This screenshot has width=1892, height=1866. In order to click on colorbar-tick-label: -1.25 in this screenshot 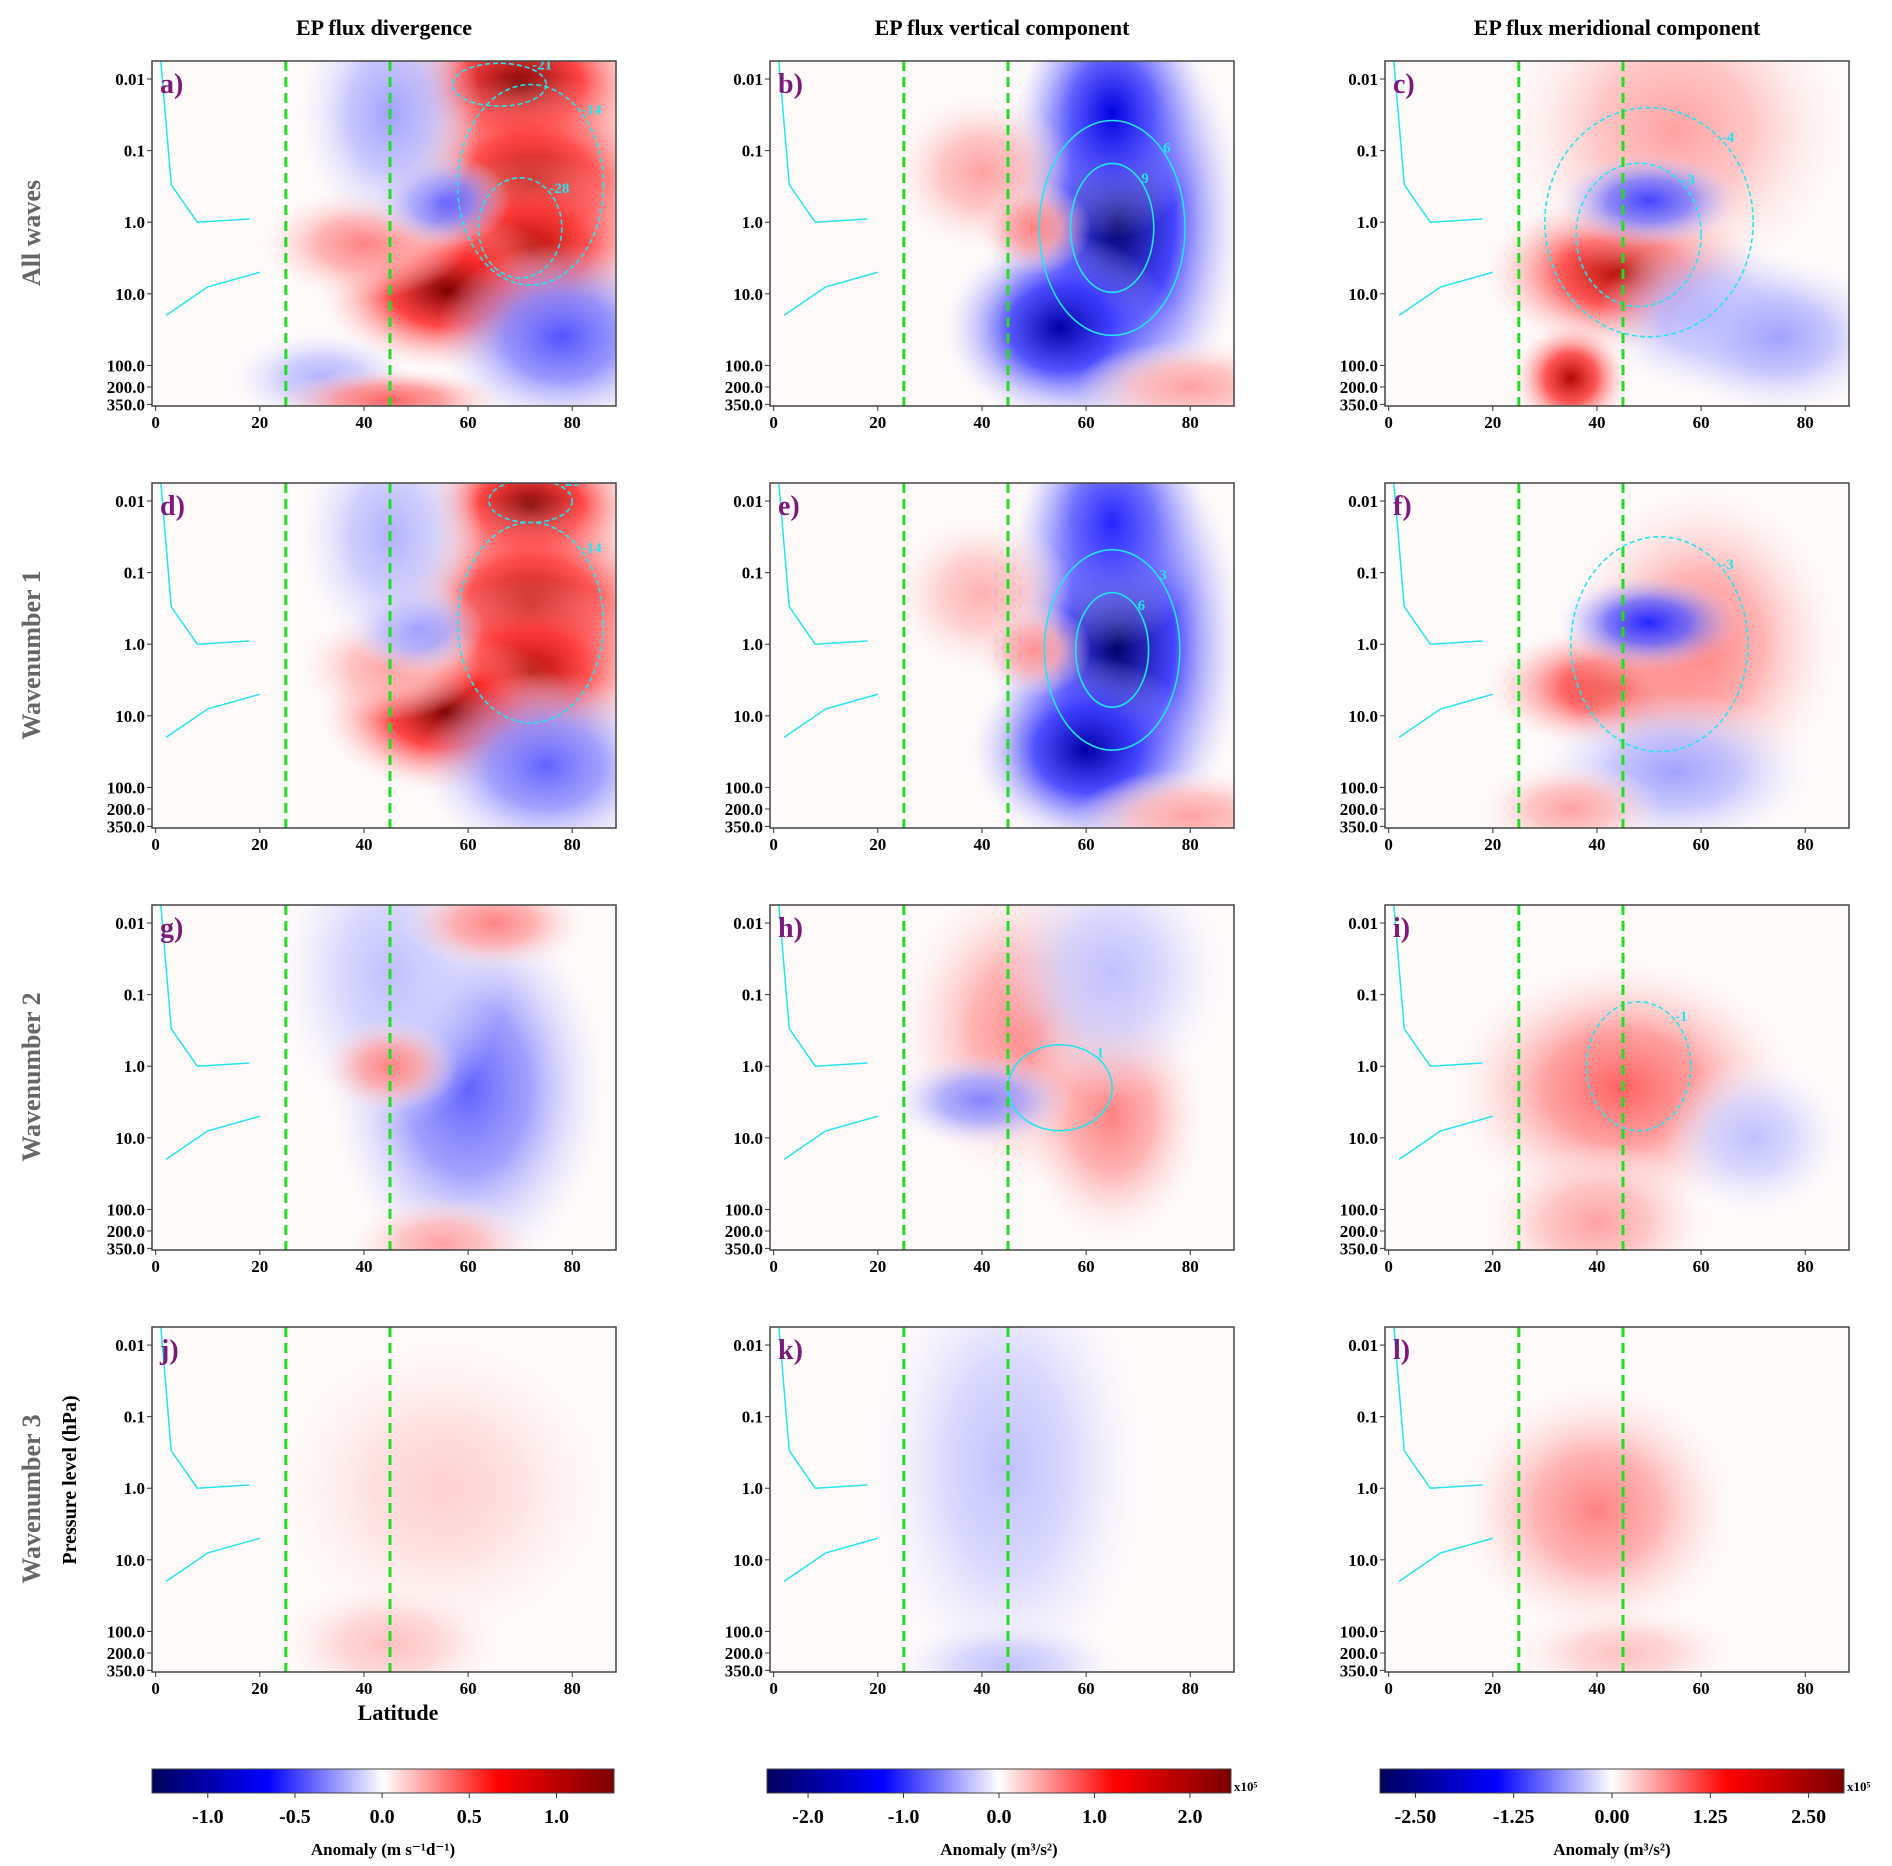, I will do `click(1514, 1817)`.